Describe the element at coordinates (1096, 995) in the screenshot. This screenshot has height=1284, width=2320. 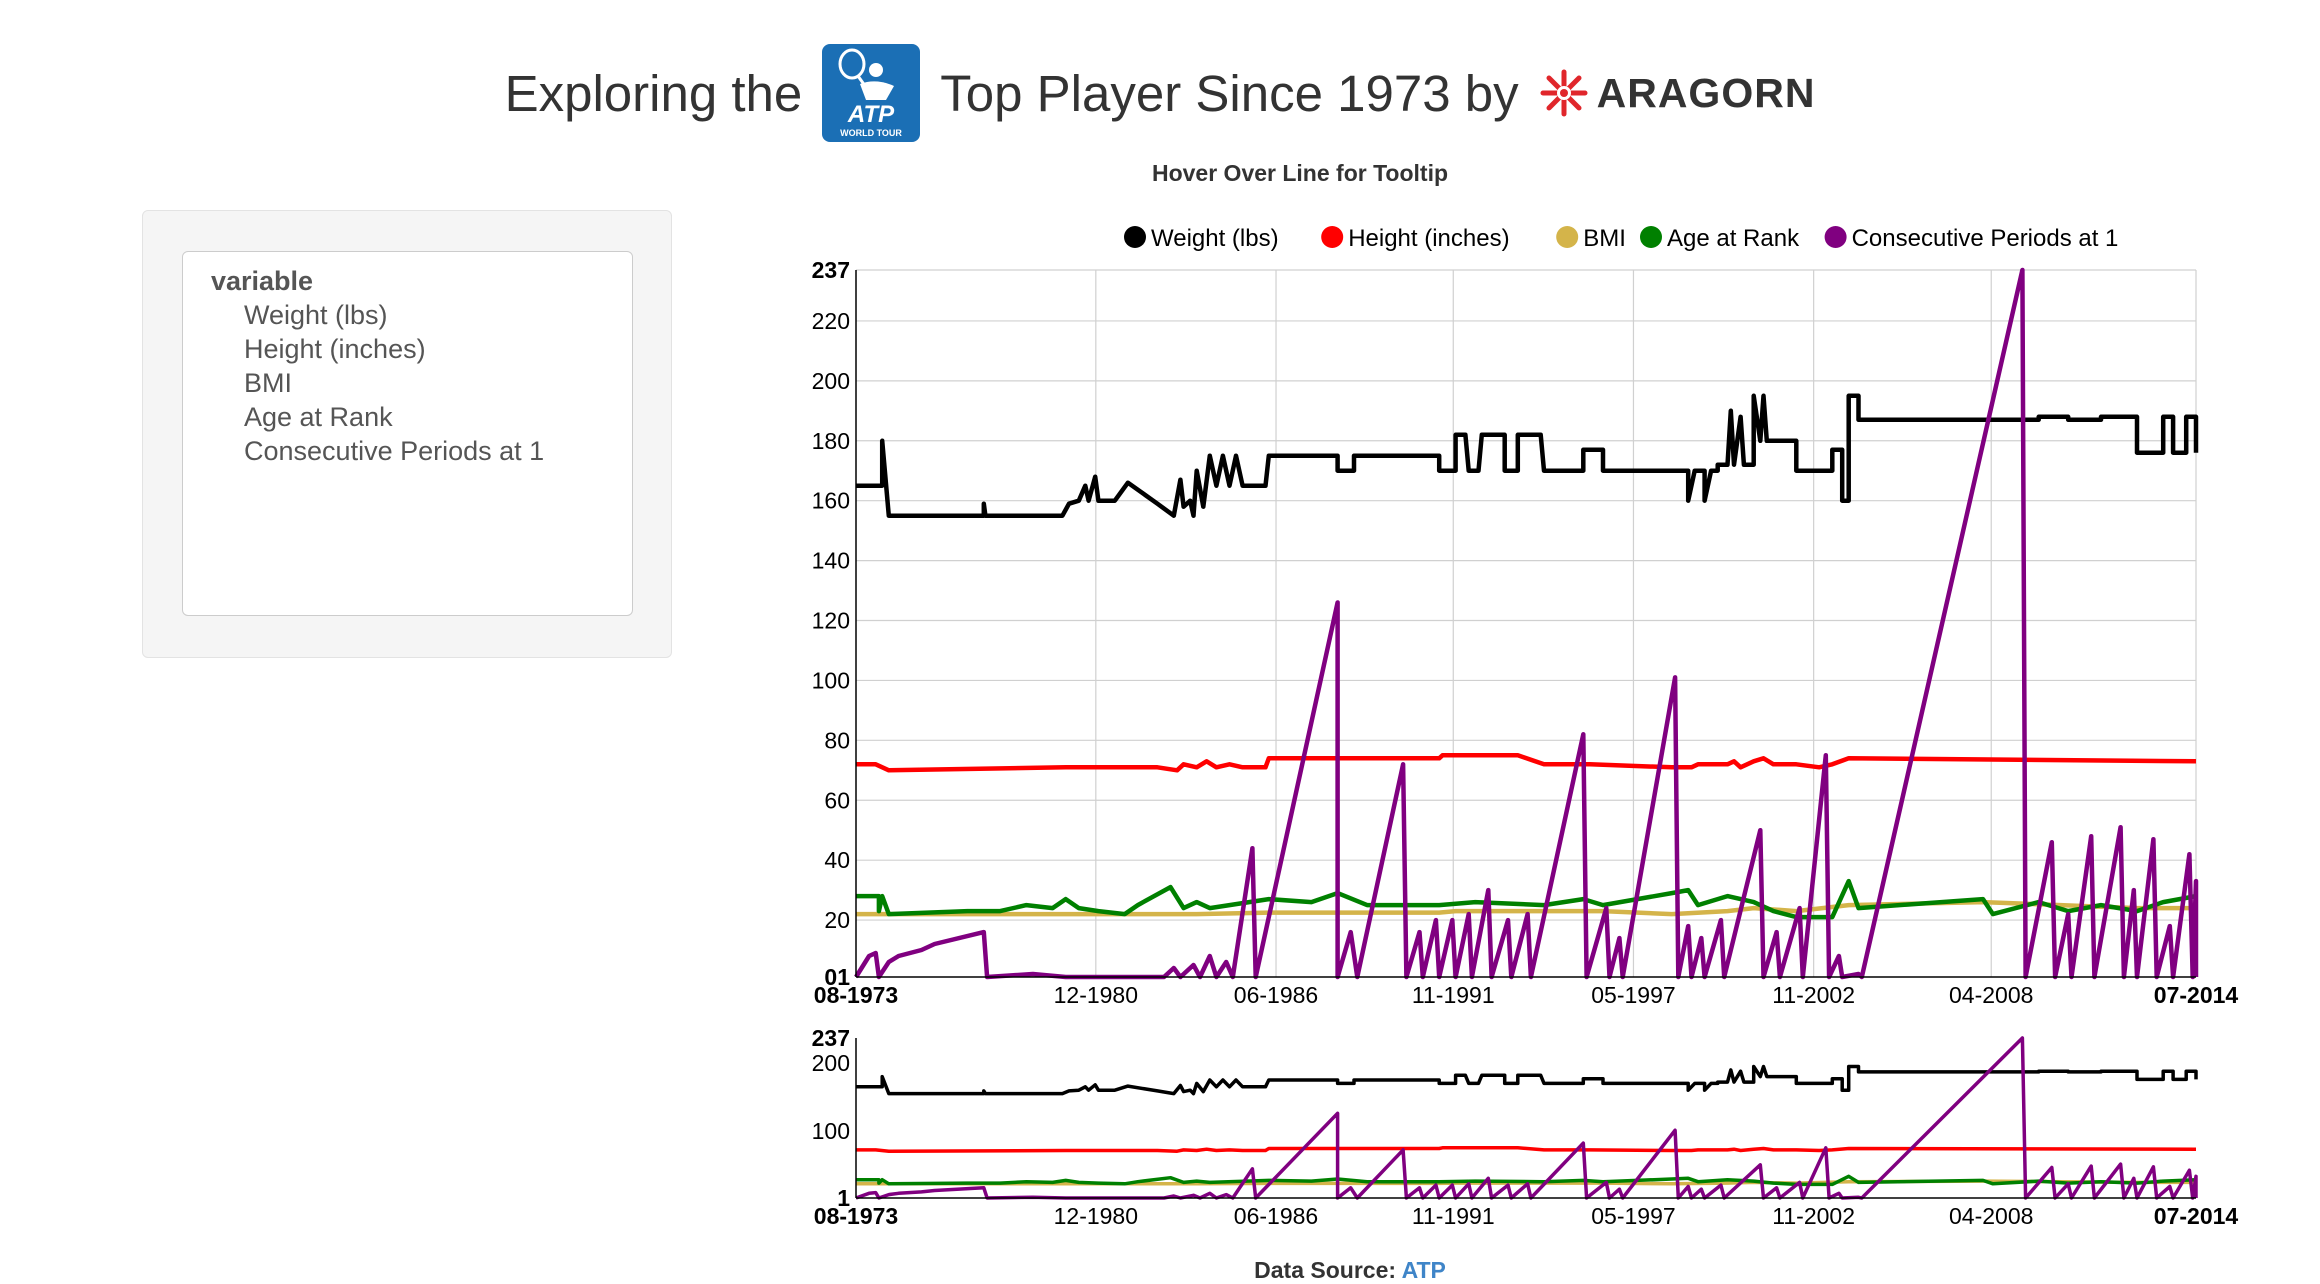
I see `main-x-tick-label: 12-1980` at that location.